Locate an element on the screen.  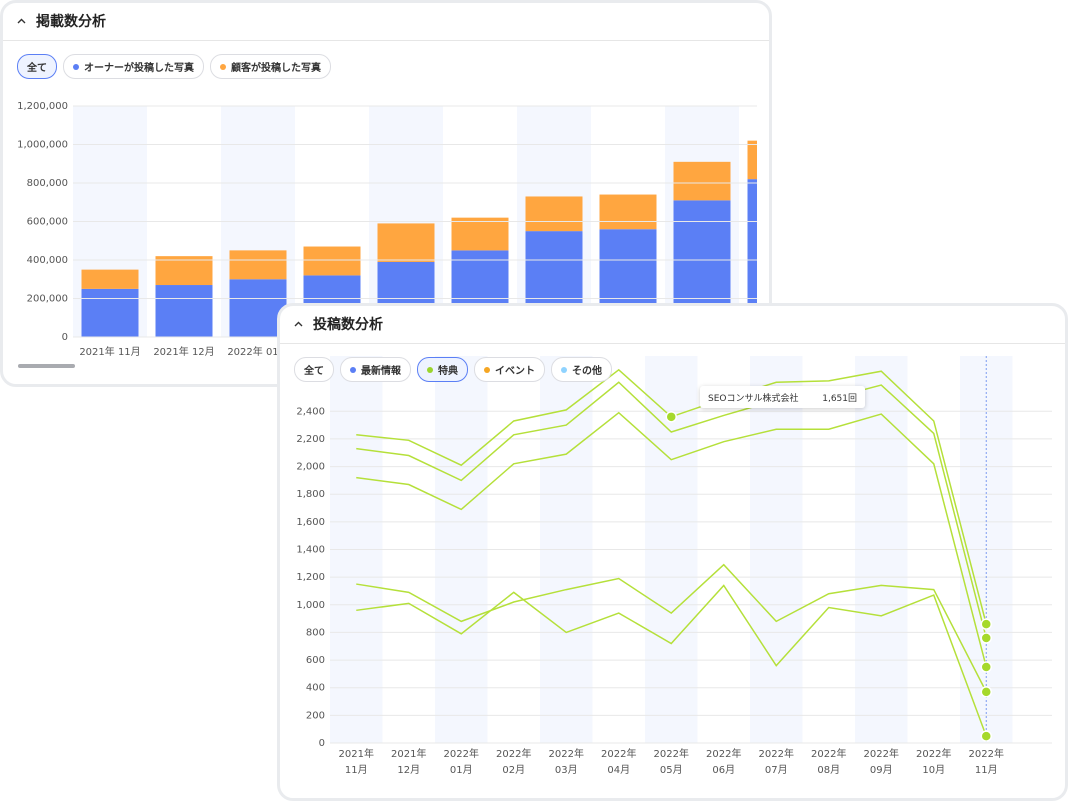
y-tick-label: 1,400 is located at coordinates (310, 550).